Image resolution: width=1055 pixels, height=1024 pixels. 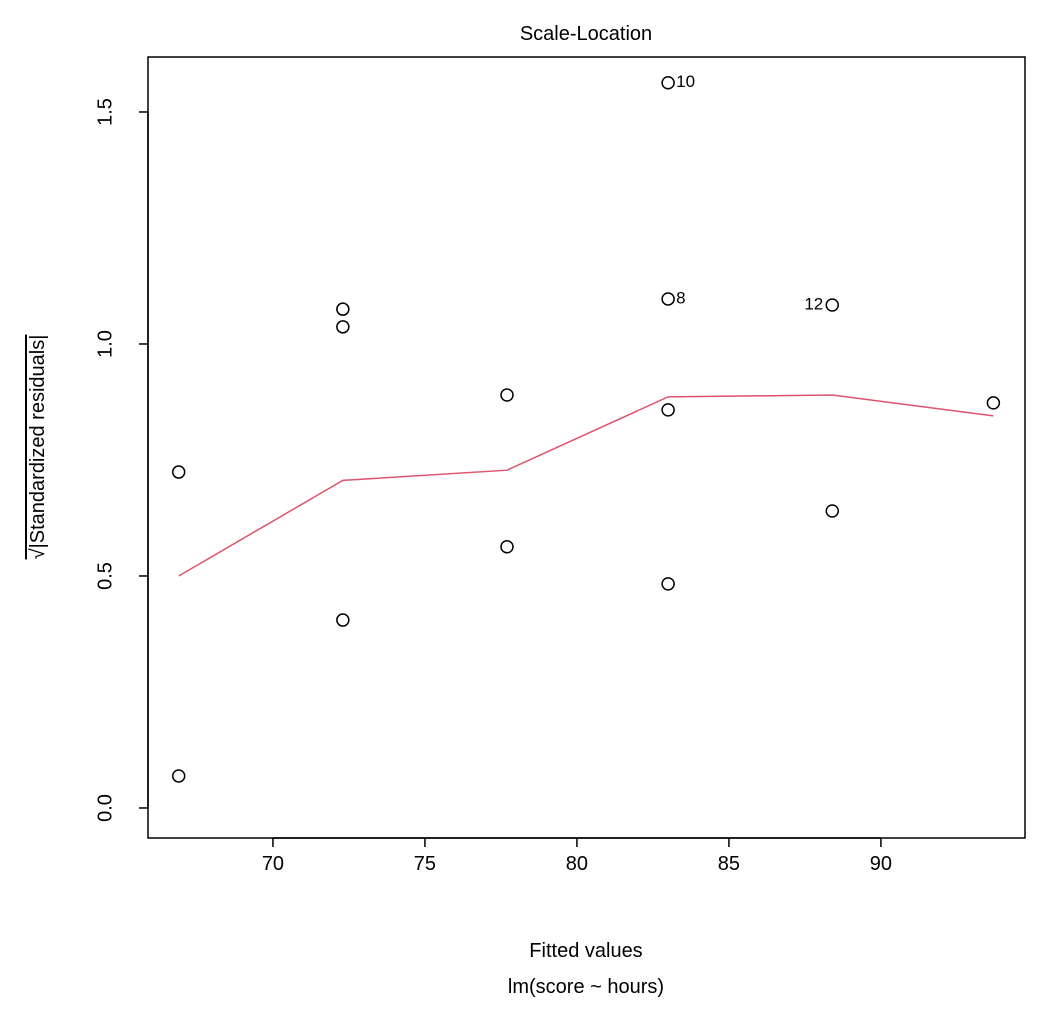 What do you see at coordinates (273, 864) in the screenshot?
I see `x-tick-label: 70` at bounding box center [273, 864].